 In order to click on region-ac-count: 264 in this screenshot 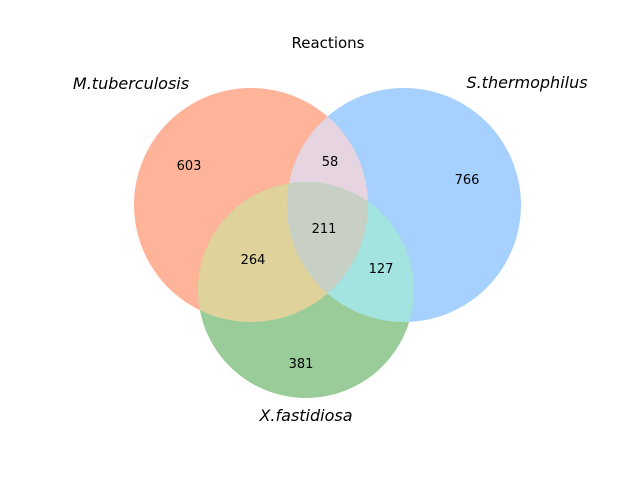, I will do `click(253, 260)`.